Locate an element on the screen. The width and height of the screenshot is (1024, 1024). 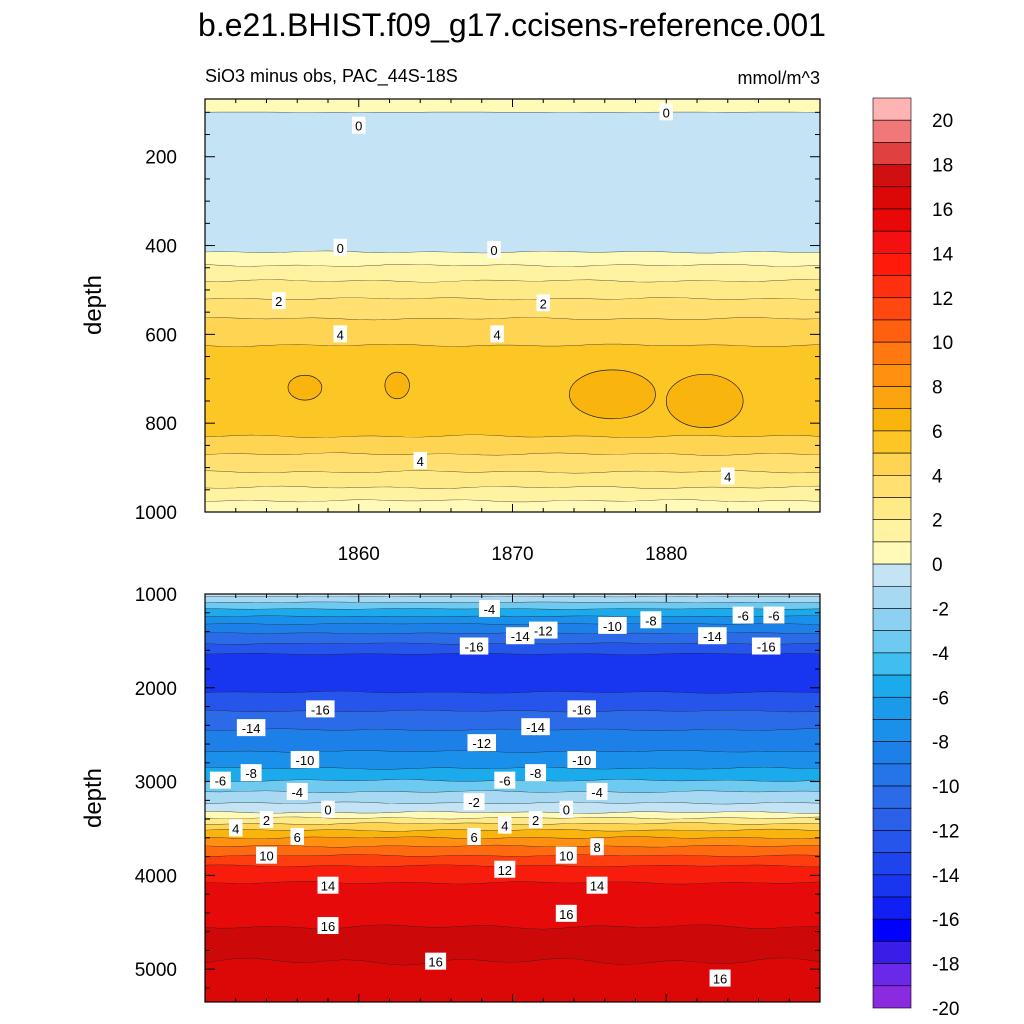
x-tick-label: 1870 is located at coordinates (512, 554).